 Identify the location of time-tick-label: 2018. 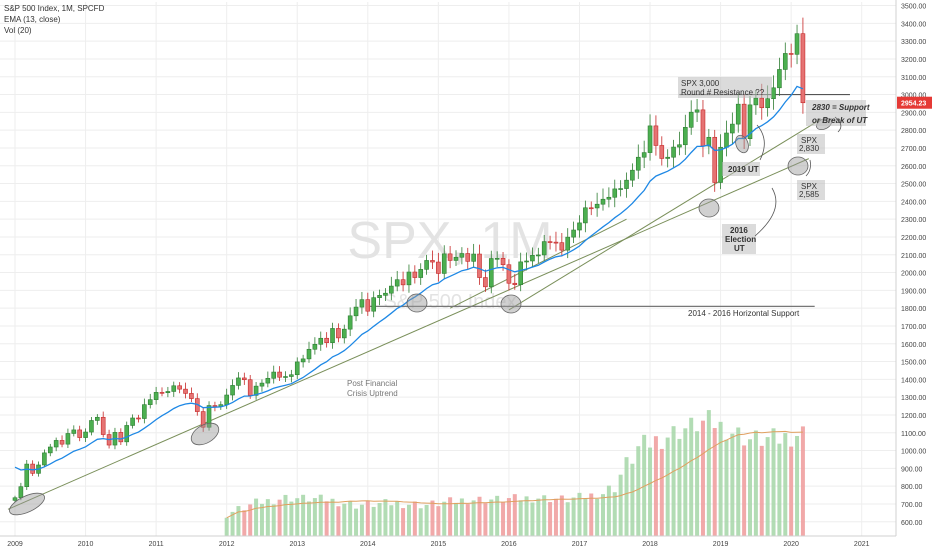
(650, 544).